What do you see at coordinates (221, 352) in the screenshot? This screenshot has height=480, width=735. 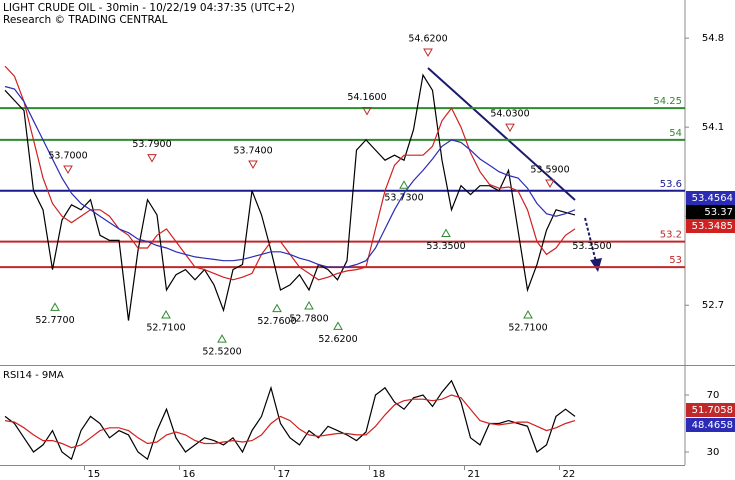 I see `annotation-label: 52.5200` at bounding box center [221, 352].